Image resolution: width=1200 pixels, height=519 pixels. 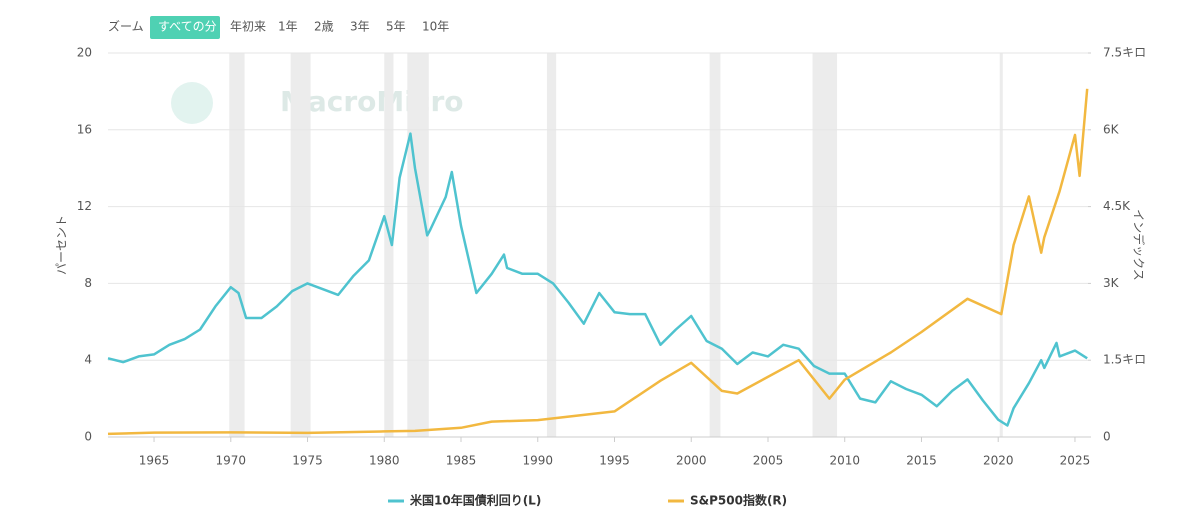 What do you see at coordinates (691, 461) in the screenshot?
I see `x-tick-label: 2000` at bounding box center [691, 461].